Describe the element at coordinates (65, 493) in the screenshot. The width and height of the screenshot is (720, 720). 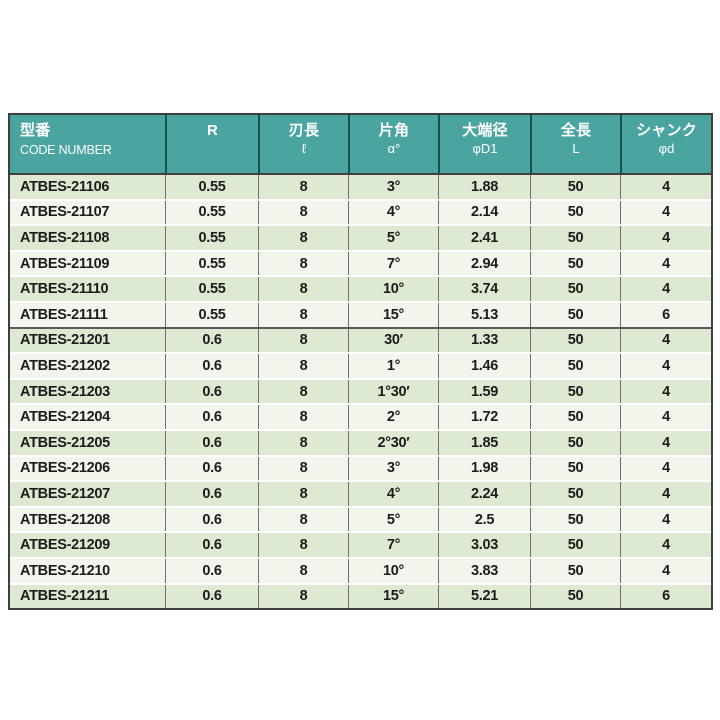
I see `table-cell: ATBES-21207` at that location.